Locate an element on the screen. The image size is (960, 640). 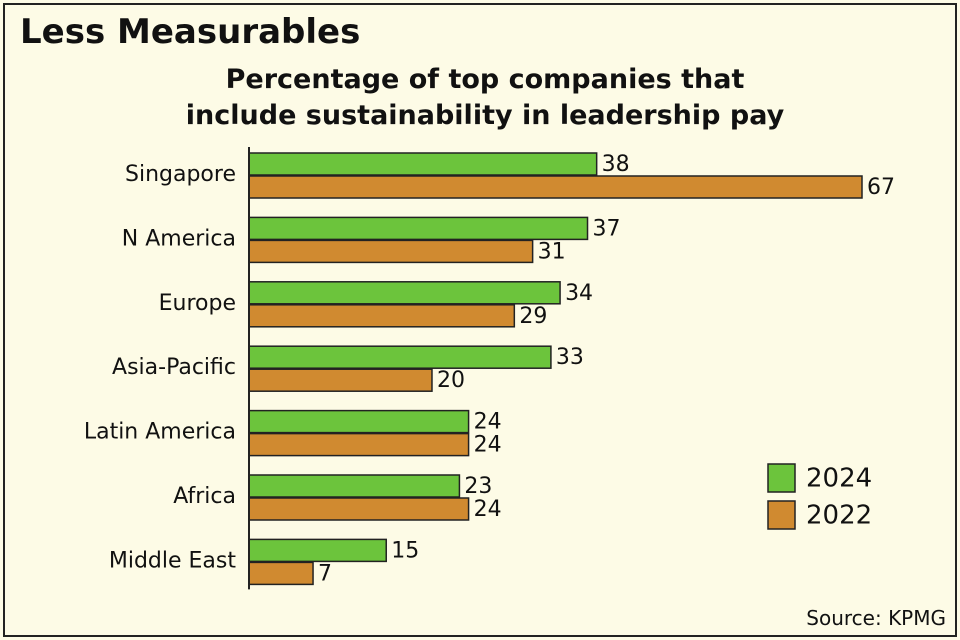
data-label: 67 is located at coordinates (881, 187).